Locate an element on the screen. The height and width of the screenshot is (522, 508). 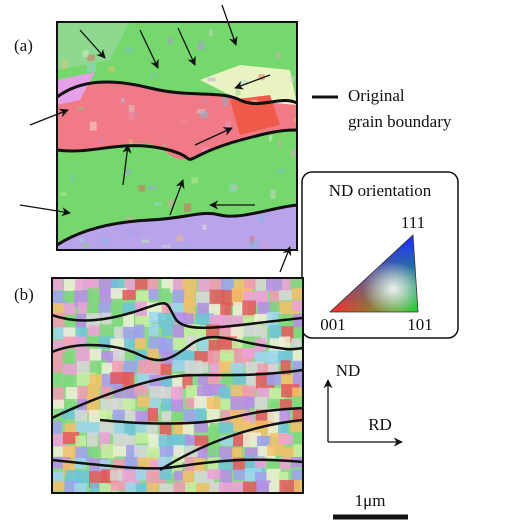
key-triangle-white is located at coordinates (373, 273).